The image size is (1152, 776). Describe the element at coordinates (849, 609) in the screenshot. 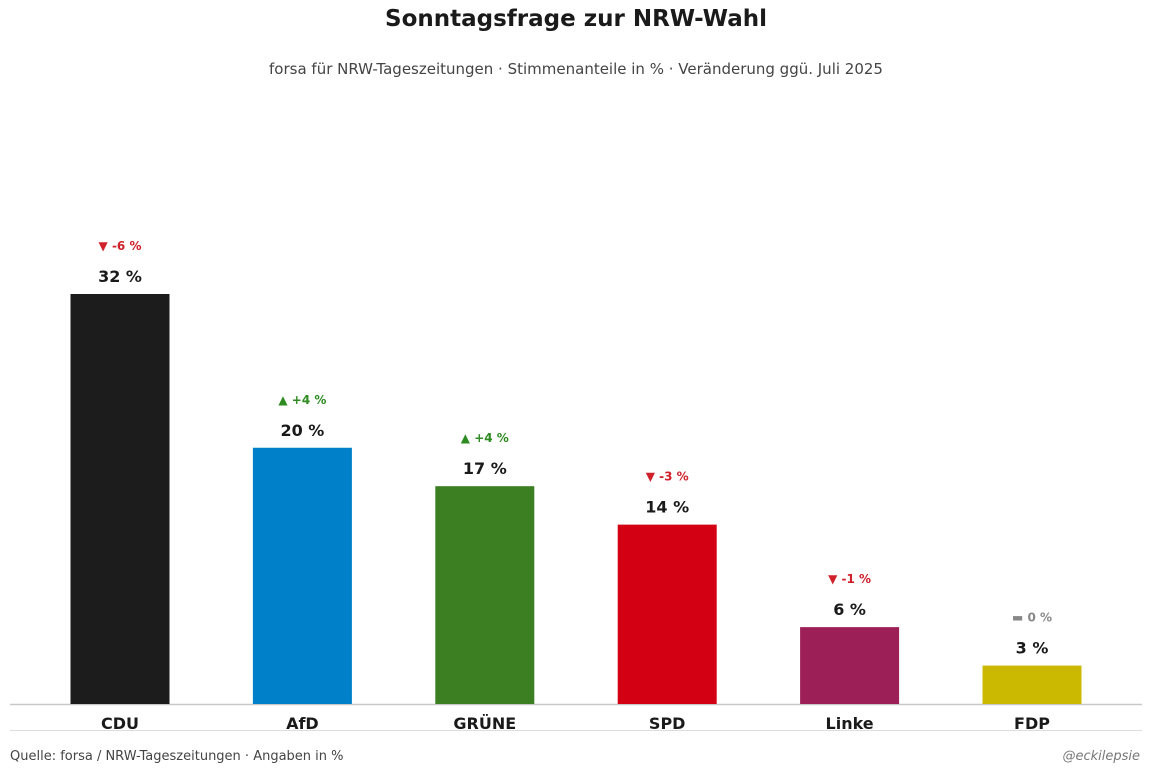

I see `value-label: 6 %` at that location.